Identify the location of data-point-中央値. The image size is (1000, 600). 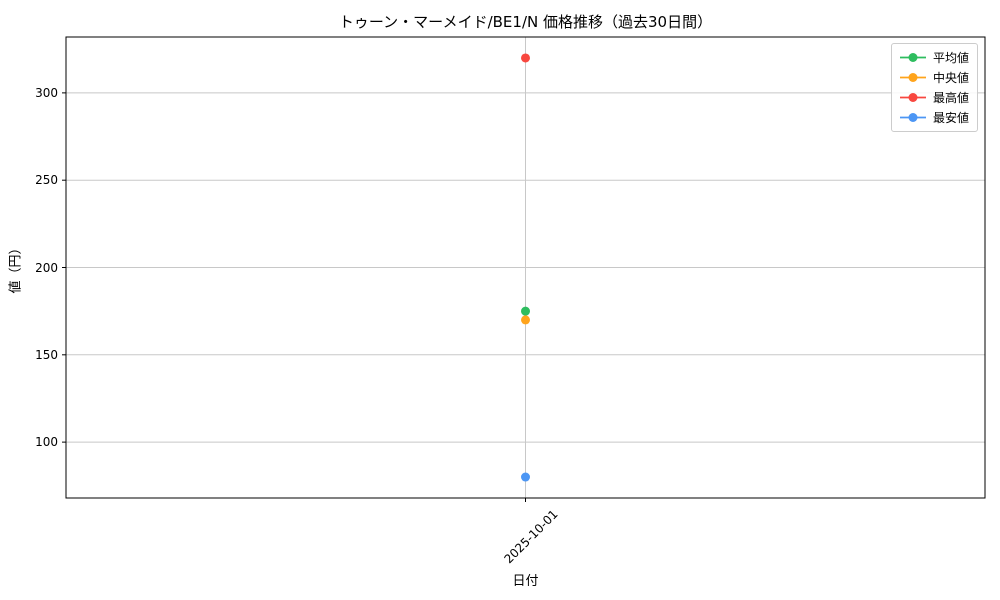
(525, 320).